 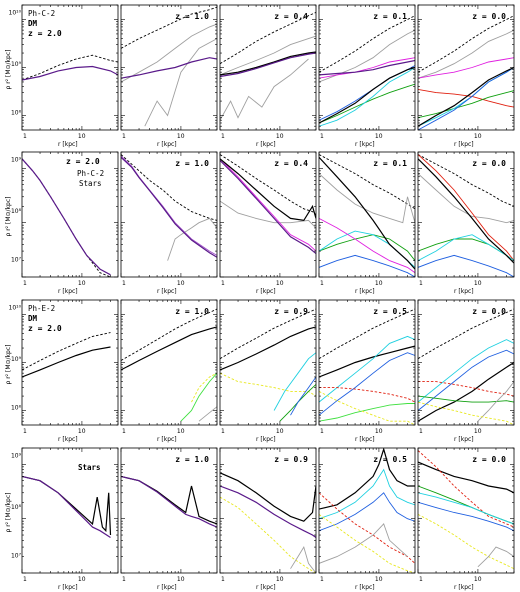 I want to click on panel: 1 10r [kpc] z = 0.9, so click(x=268, y=519).